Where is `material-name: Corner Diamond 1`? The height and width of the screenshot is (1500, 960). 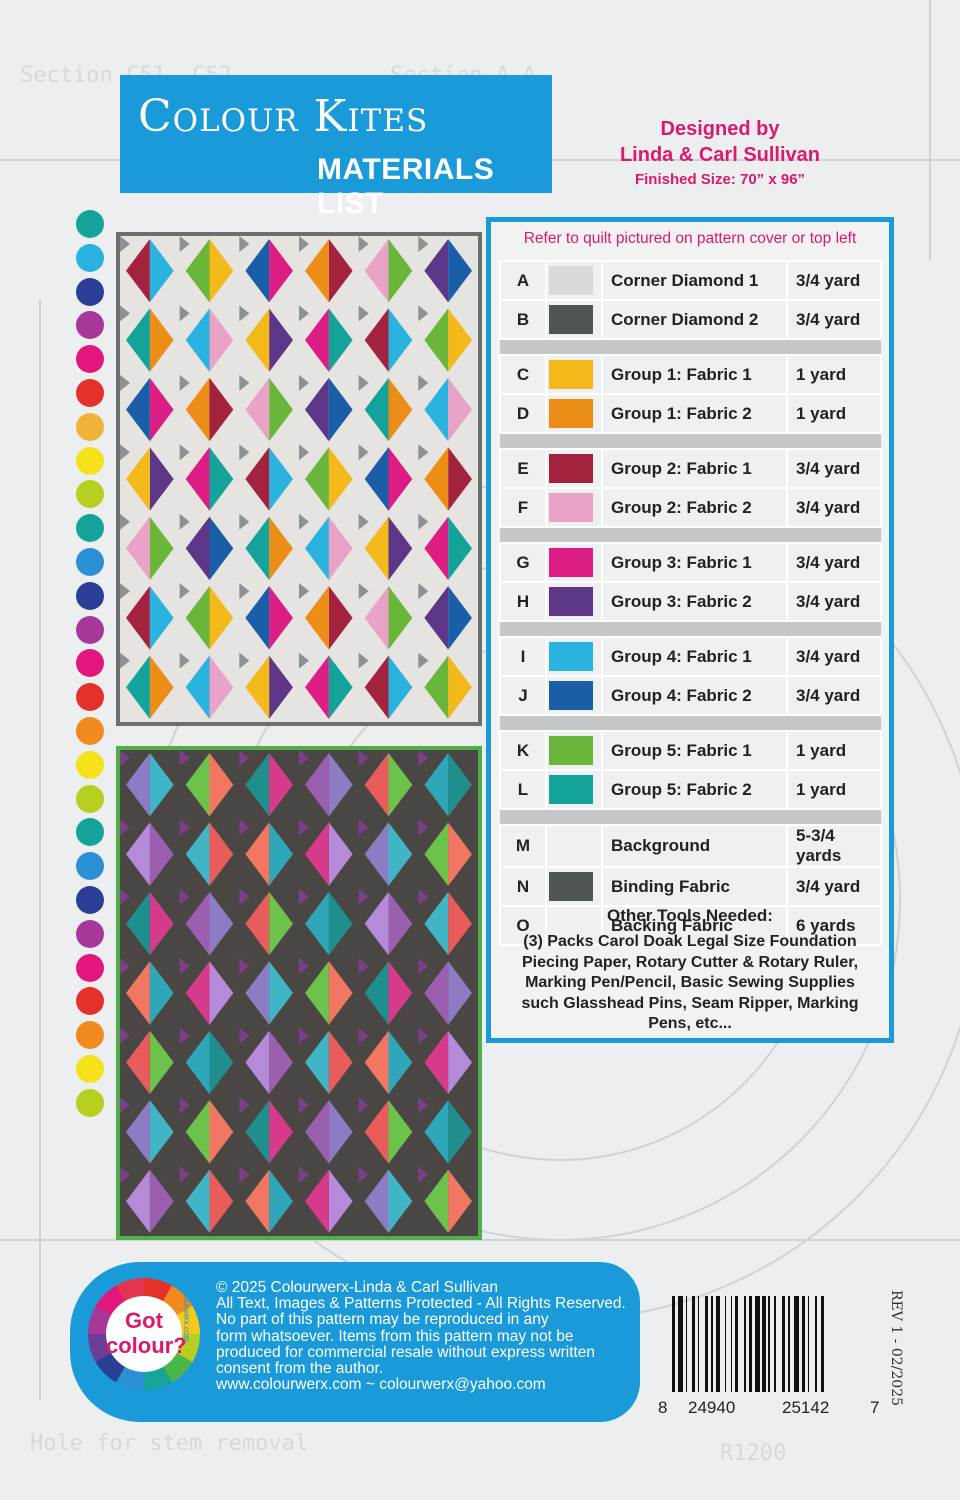
material-name: Corner Diamond 1 is located at coordinates (694, 280).